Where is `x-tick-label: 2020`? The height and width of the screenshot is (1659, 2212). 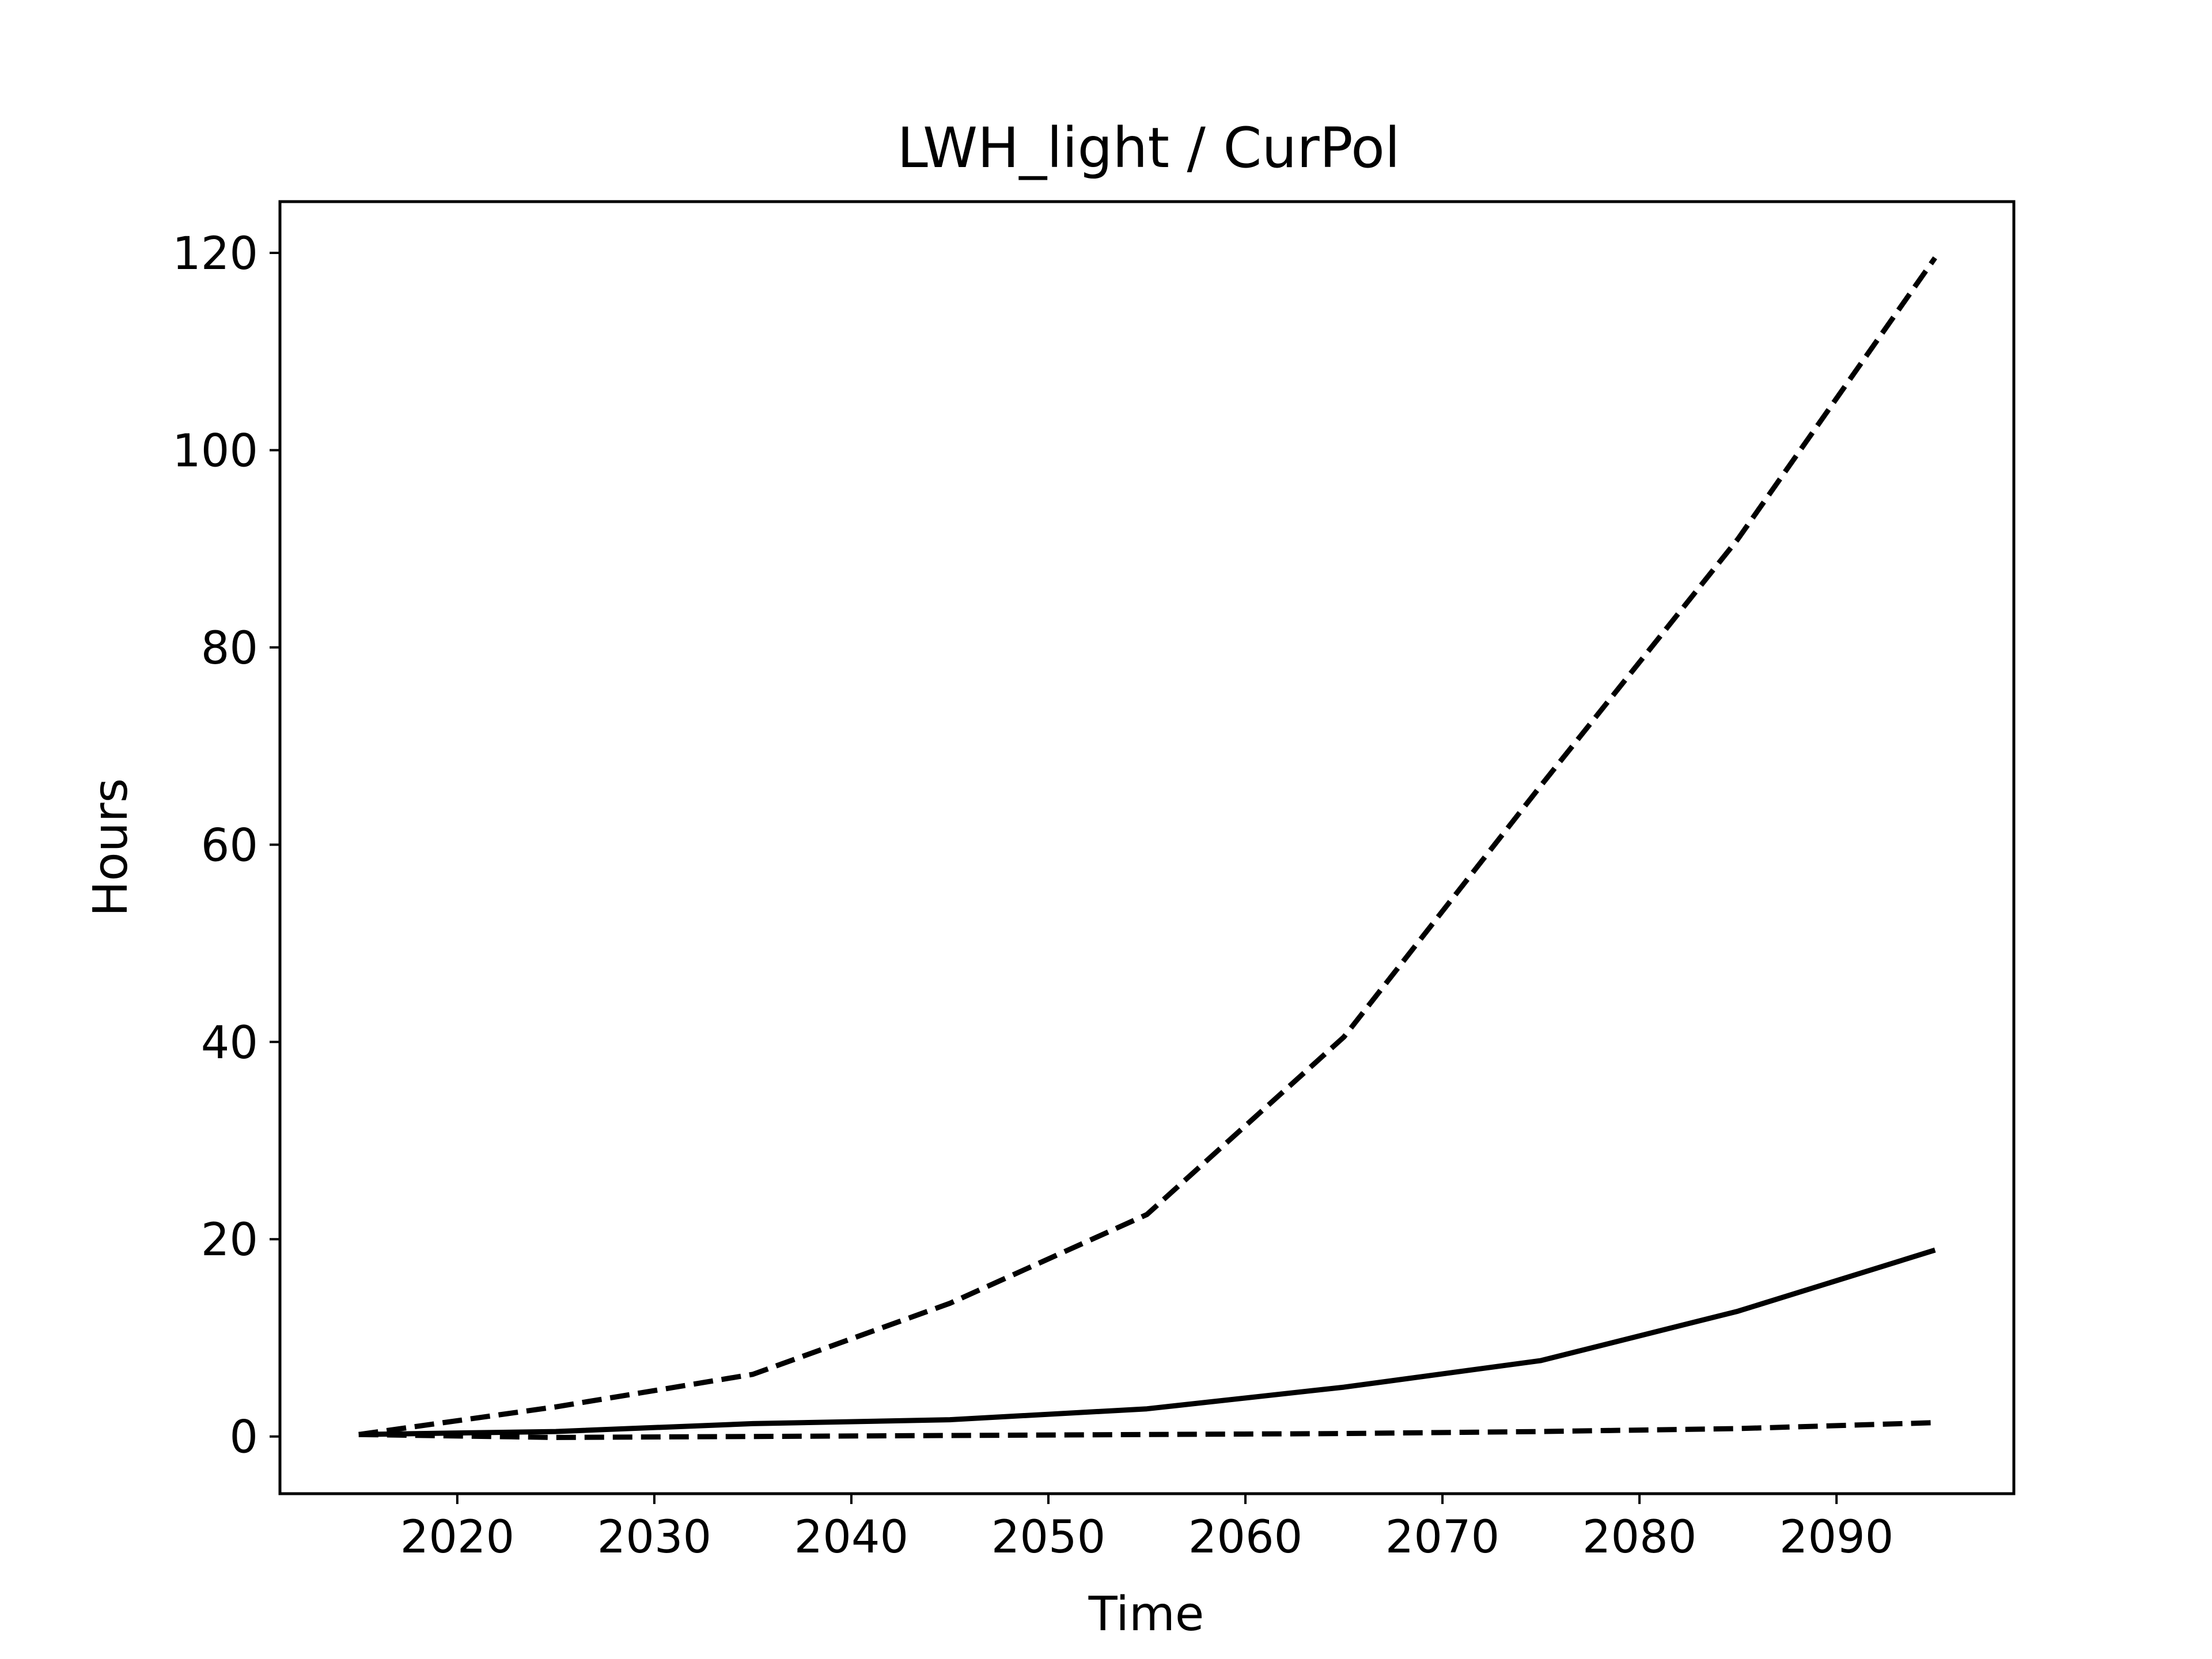 x-tick-label: 2020 is located at coordinates (457, 1537).